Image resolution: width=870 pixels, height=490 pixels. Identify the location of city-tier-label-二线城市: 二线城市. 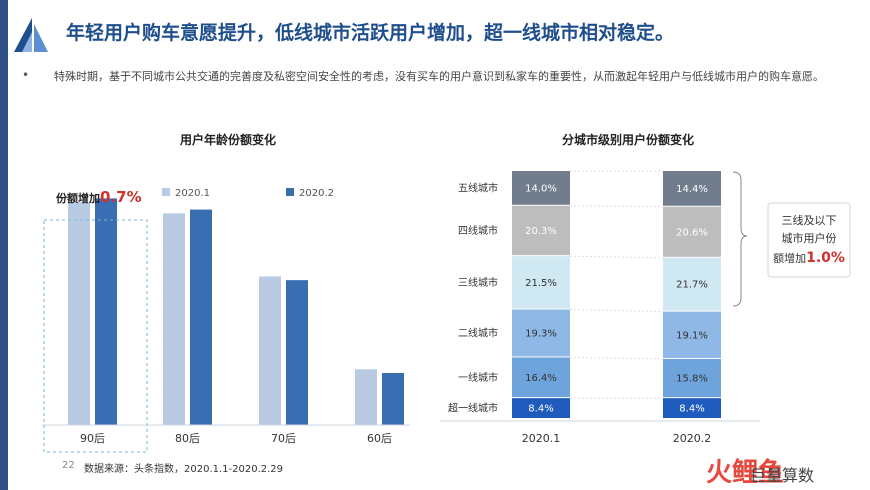
(478, 332).